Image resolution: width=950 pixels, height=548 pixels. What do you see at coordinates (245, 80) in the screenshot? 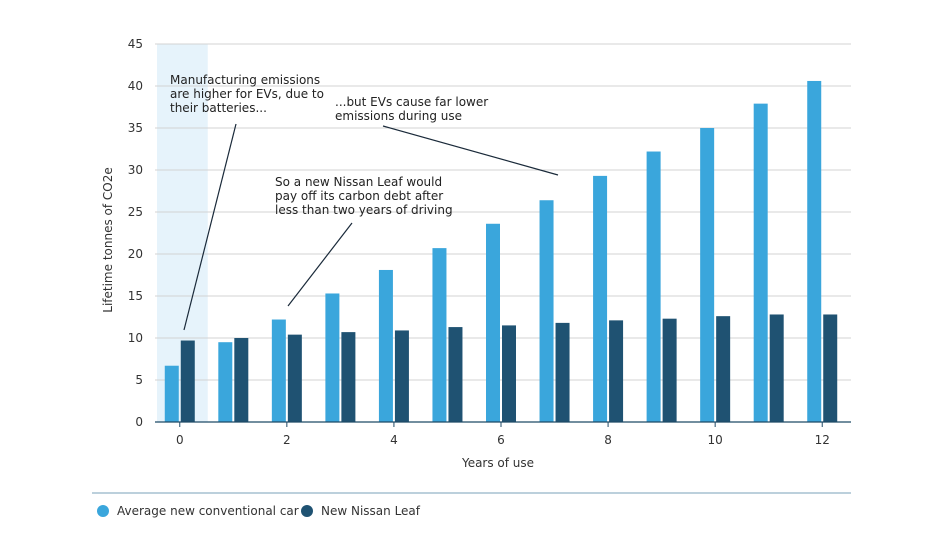
I see `annotation-text-line: Manufacturing emissions` at bounding box center [245, 80].